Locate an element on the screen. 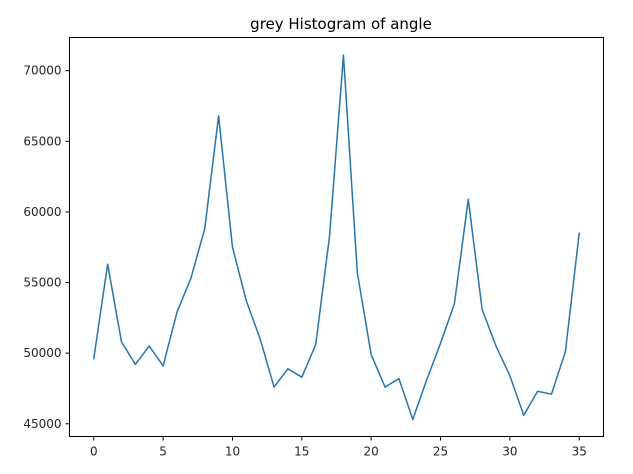 This screenshot has width=633, height=474. y-tick-label: 65000 is located at coordinates (42, 141).